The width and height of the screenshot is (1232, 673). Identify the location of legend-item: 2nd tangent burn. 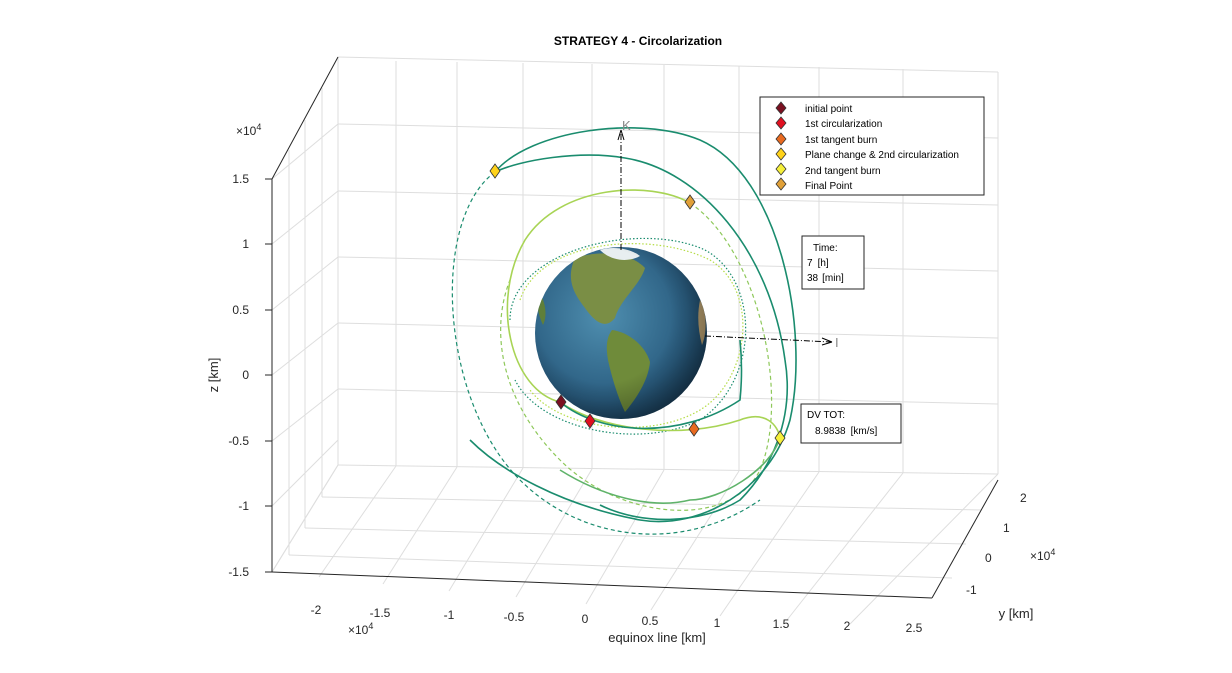
(828, 169).